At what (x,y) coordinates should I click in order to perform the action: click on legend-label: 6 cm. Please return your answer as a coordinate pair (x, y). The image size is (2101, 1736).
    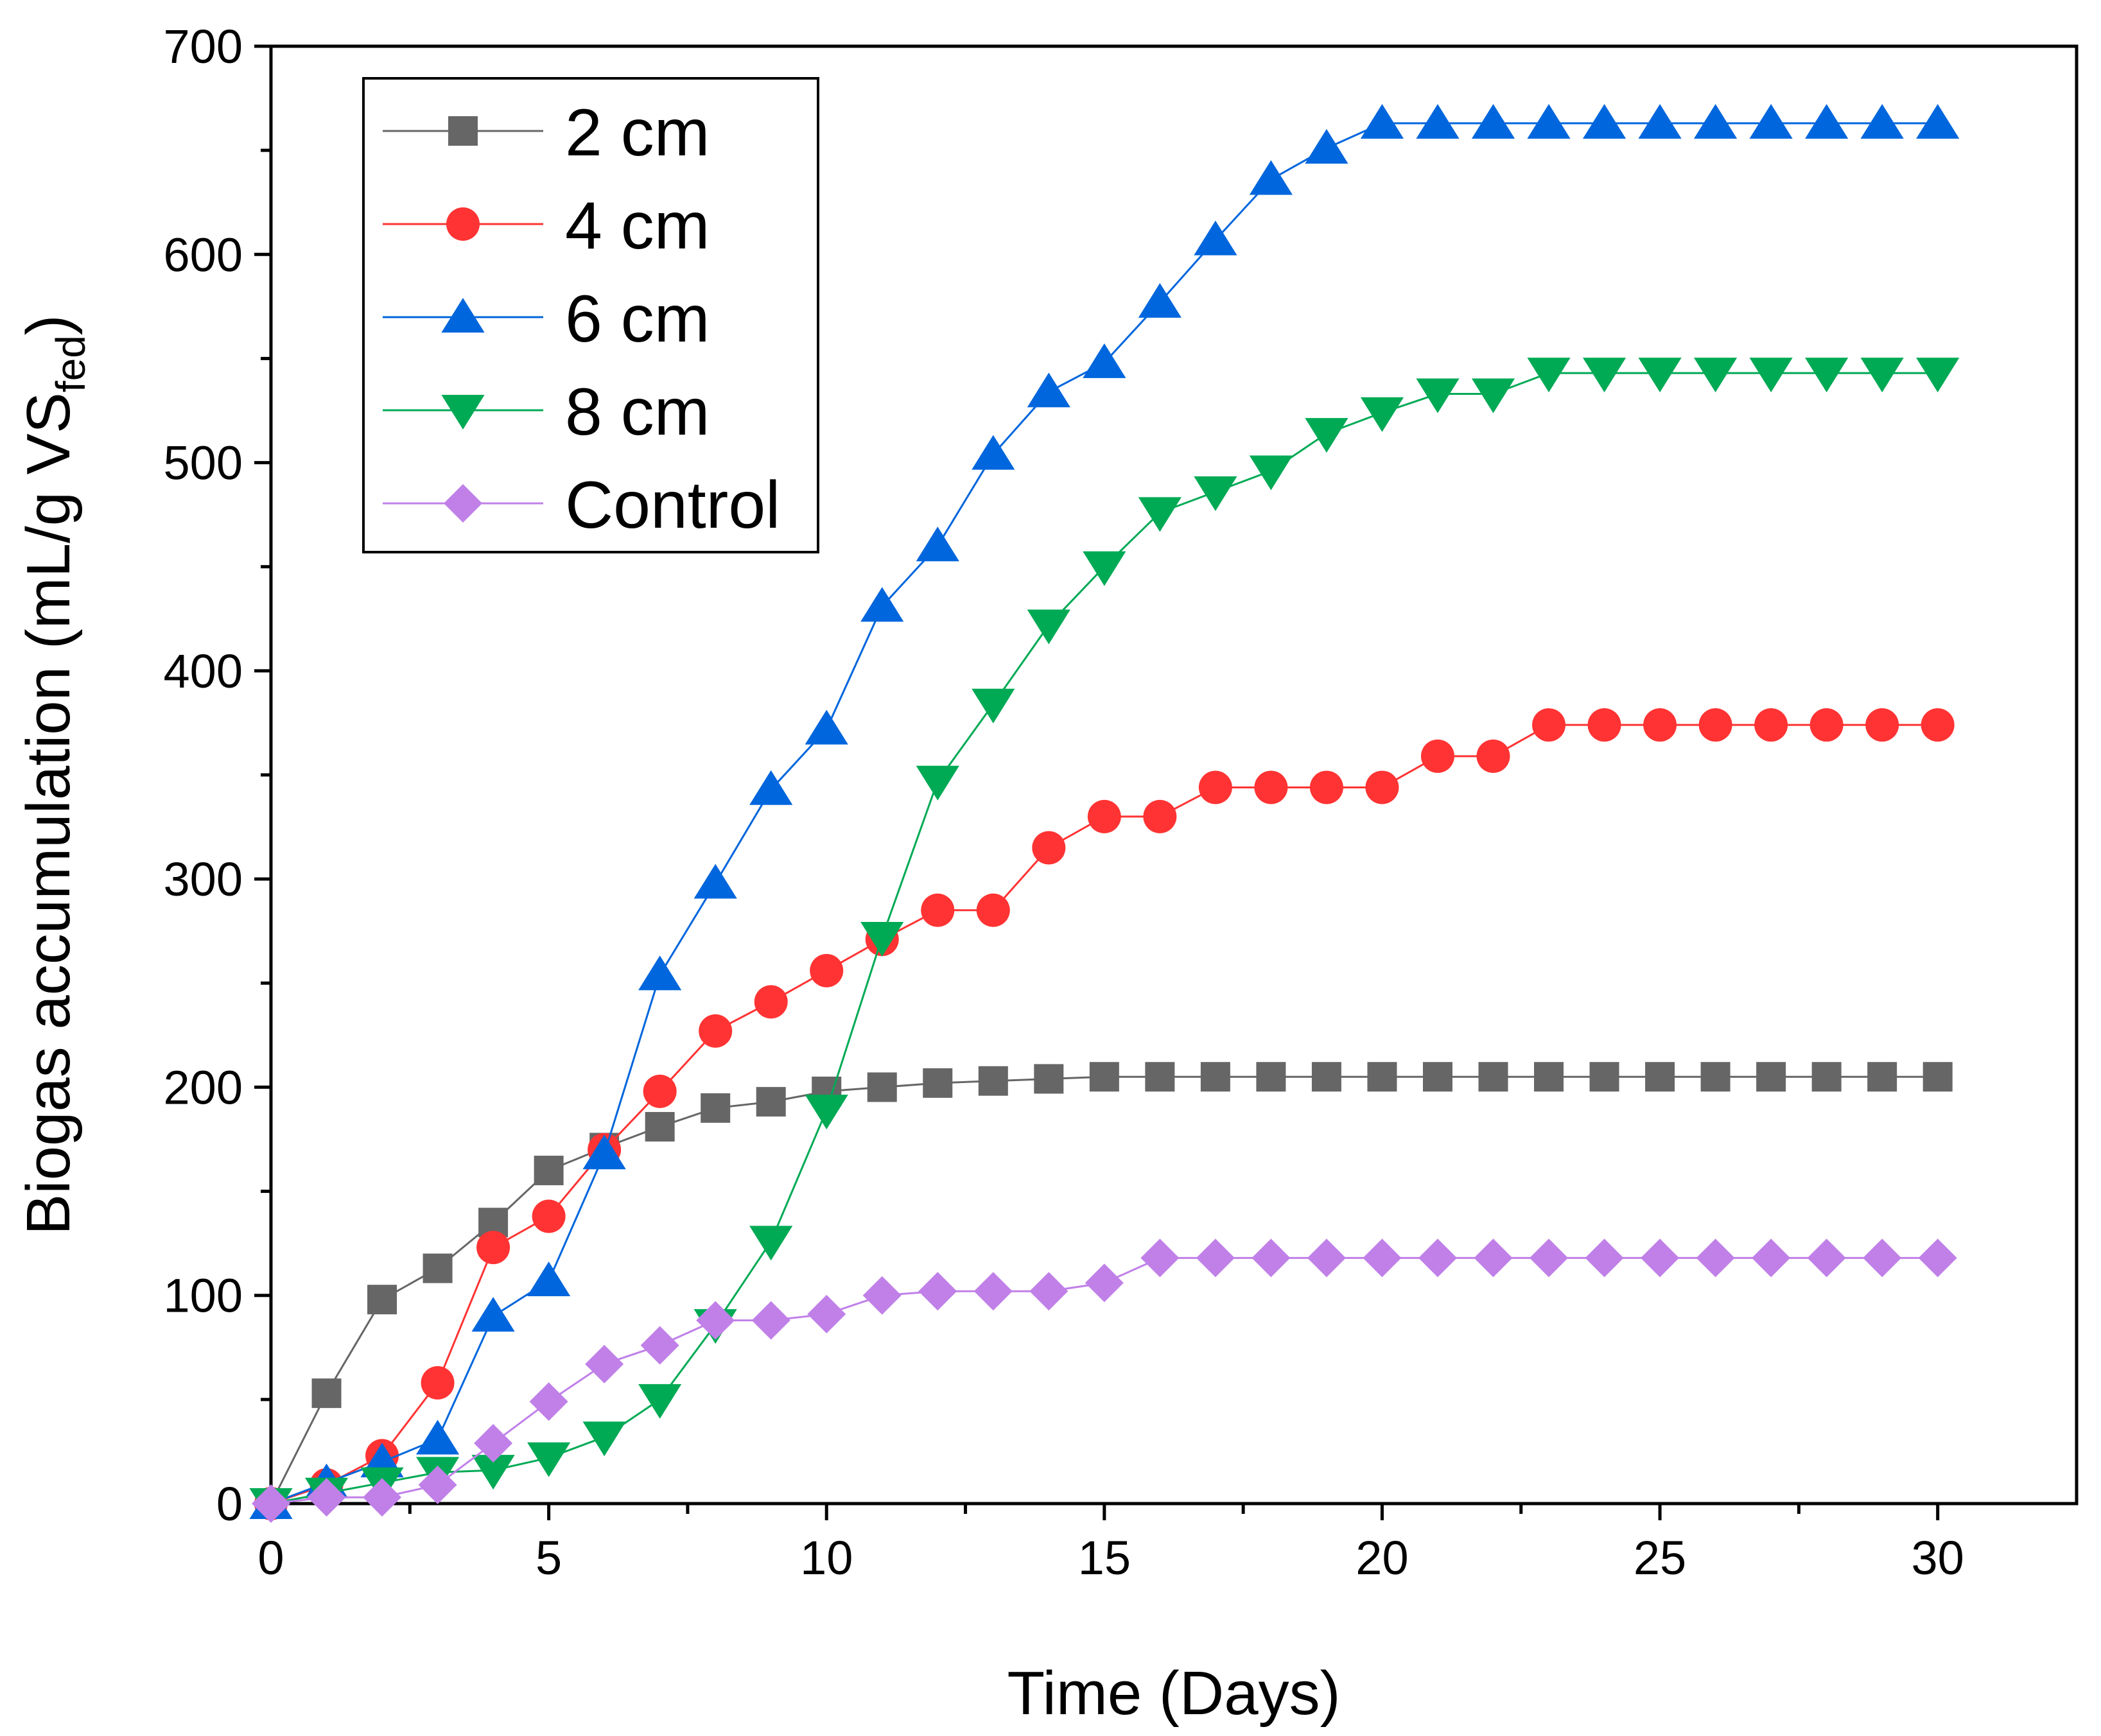
    Looking at the image, I should click on (638, 319).